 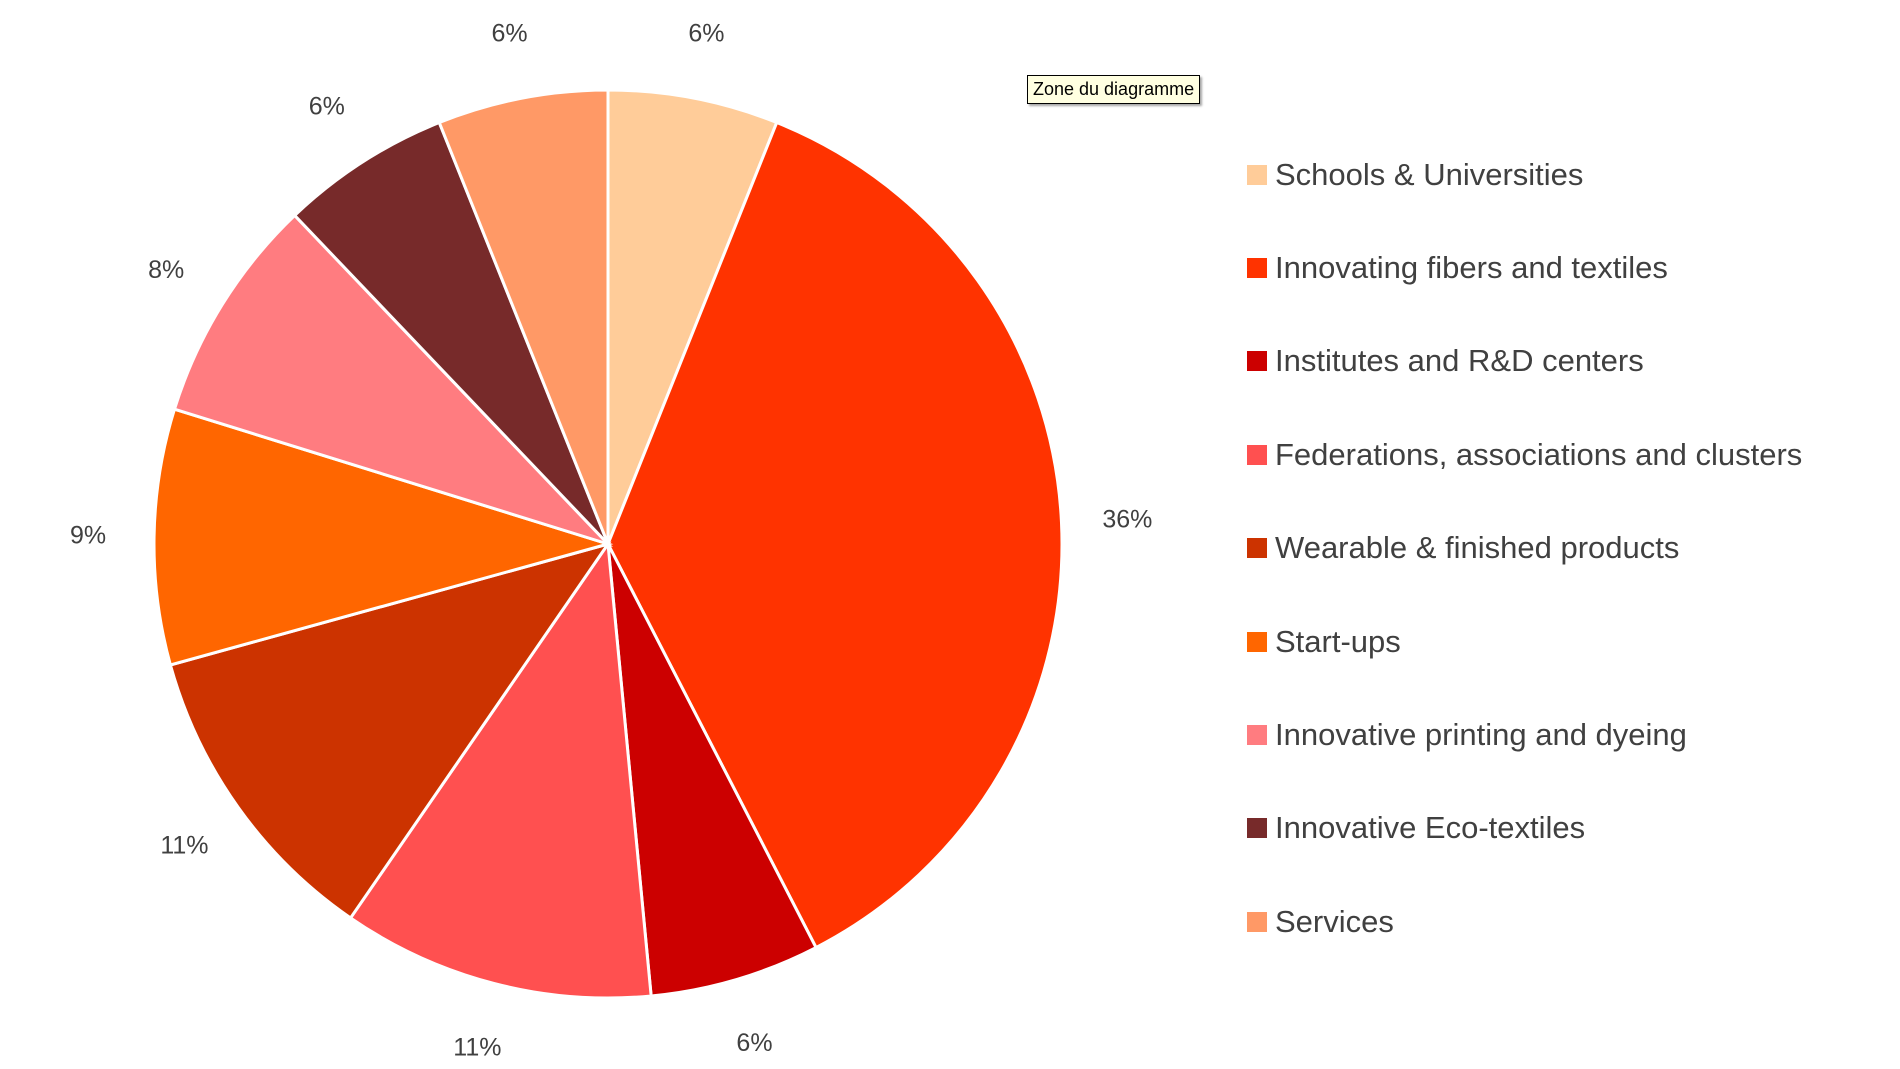 What do you see at coordinates (1114, 89) in the screenshot?
I see `chart-area-tooltip: Zone du diagramme` at bounding box center [1114, 89].